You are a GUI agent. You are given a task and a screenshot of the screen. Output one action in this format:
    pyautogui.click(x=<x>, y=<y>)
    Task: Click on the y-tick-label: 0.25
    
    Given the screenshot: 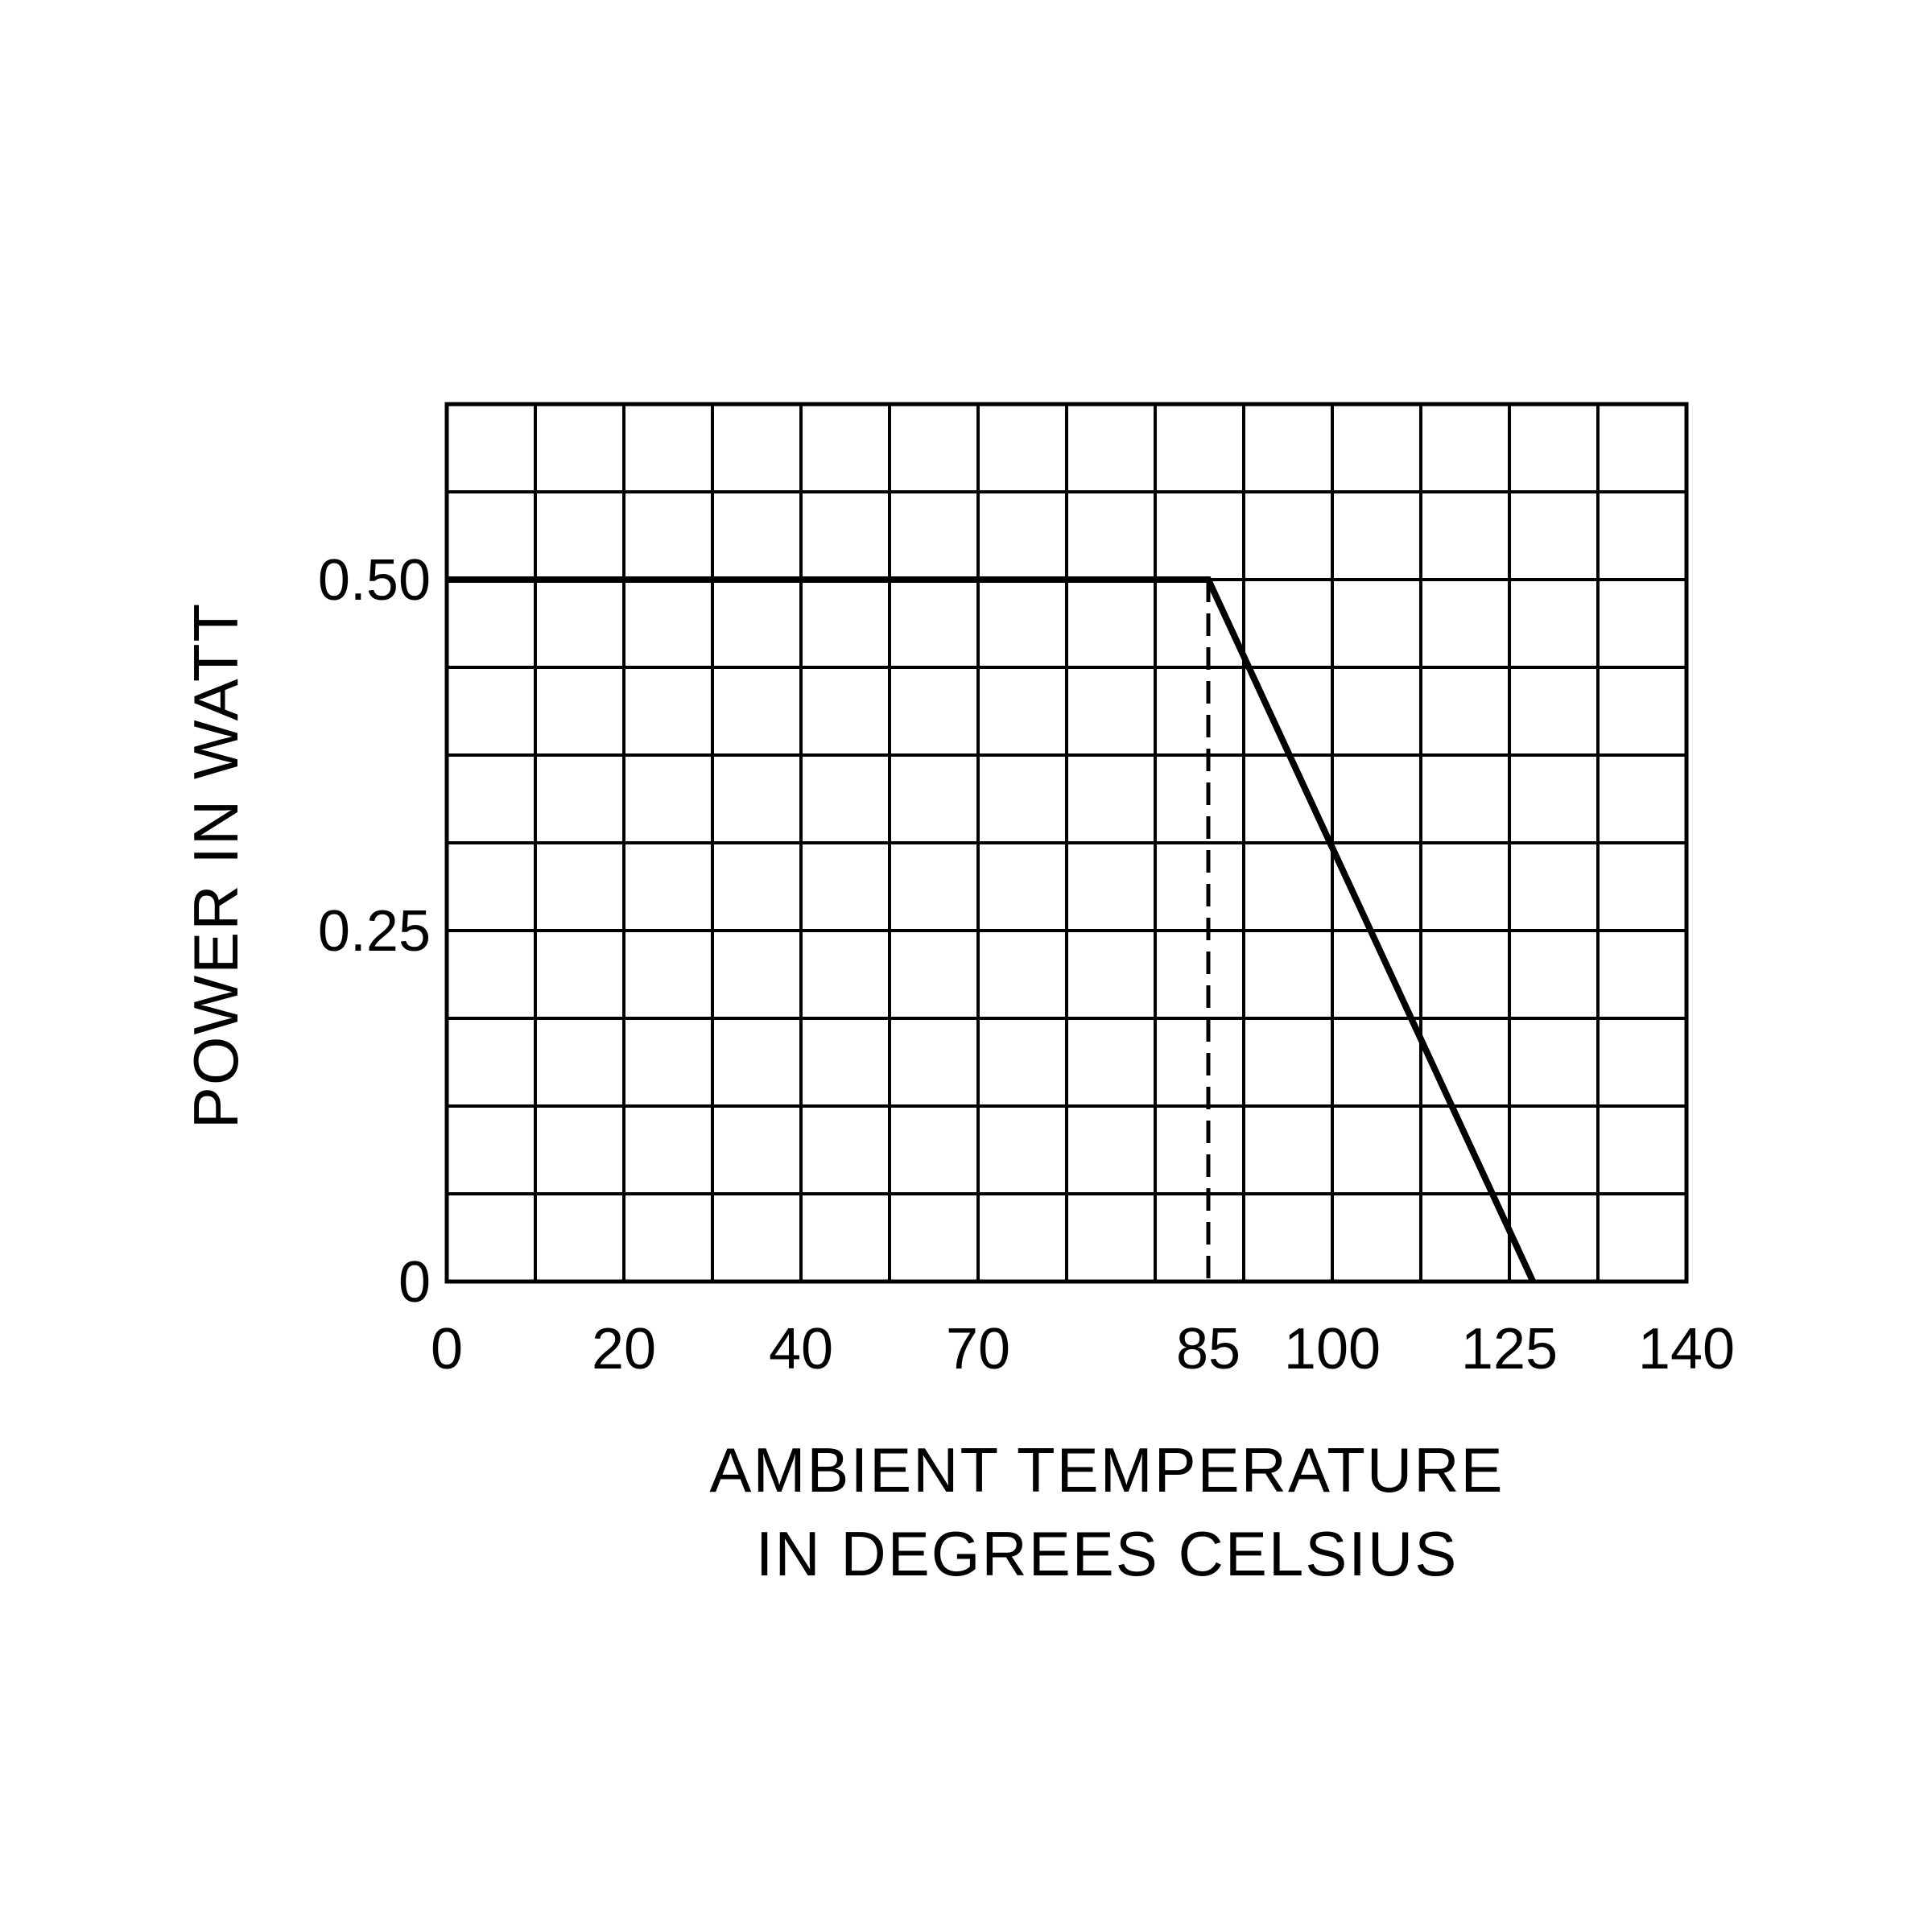 What is the action you would take?
    pyautogui.click(x=374, y=931)
    